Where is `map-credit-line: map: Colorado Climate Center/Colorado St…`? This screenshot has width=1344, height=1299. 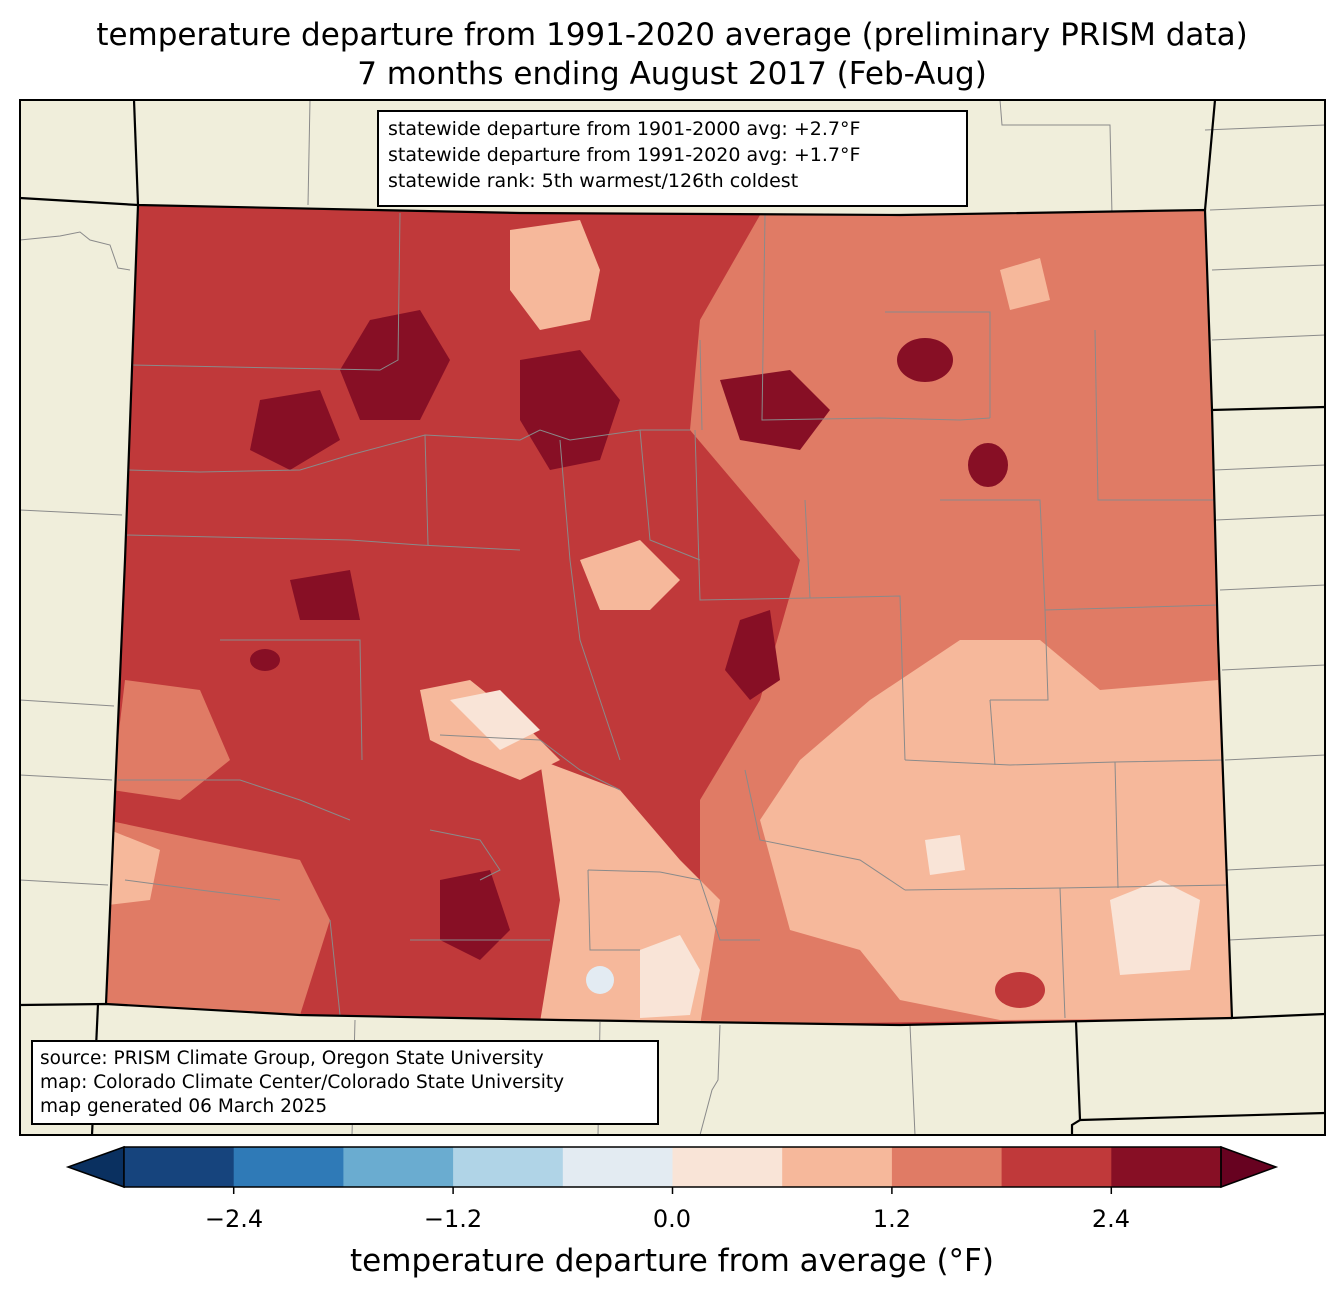
map-credit-line: map: Colorado Climate Center/Colorado St… is located at coordinates (302, 1082).